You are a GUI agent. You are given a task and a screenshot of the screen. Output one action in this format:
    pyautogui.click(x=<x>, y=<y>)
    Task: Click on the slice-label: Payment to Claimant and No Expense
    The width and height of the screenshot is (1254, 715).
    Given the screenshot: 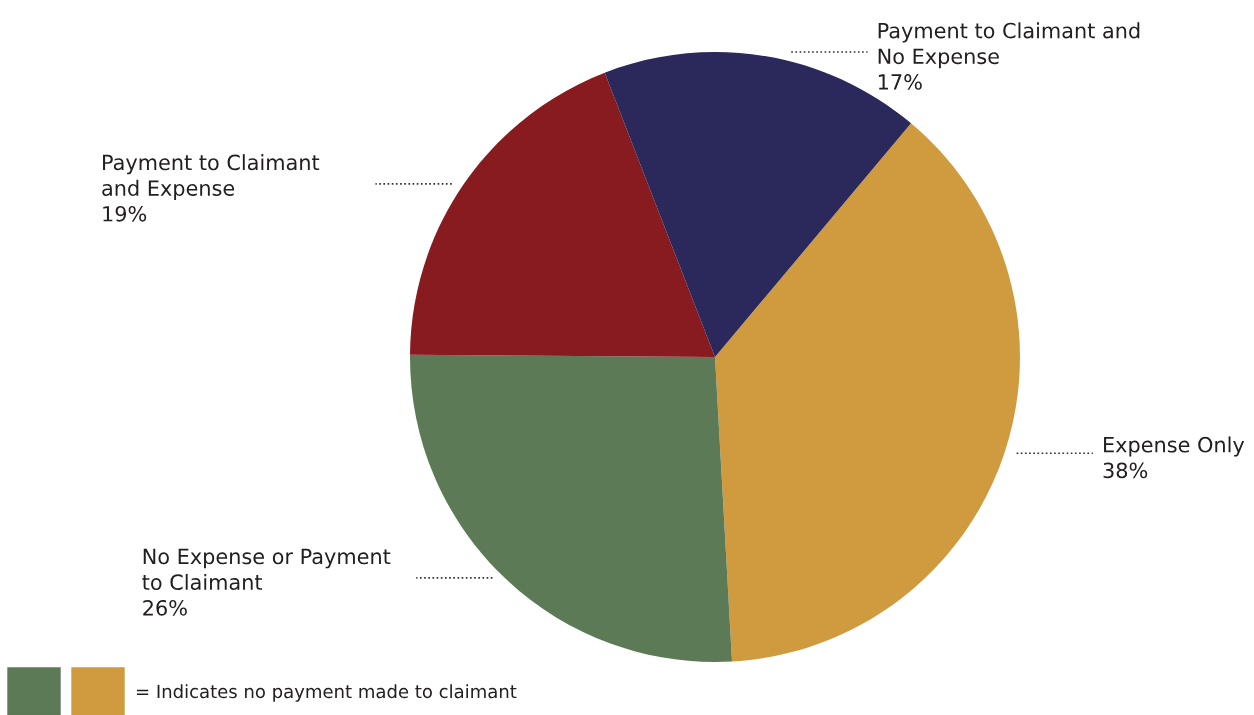 What is the action you would take?
    pyautogui.click(x=1009, y=45)
    